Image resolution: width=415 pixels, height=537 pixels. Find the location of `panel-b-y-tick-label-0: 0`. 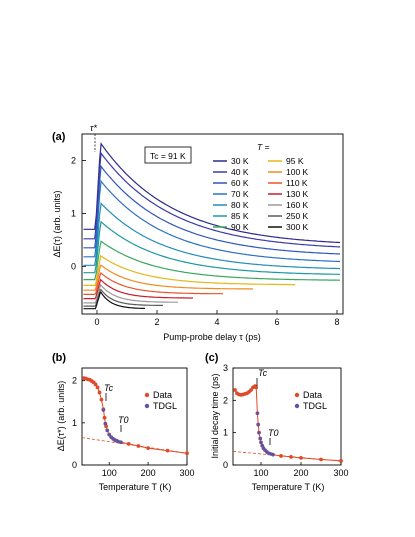

panel-b-y-tick-label-0: 0 is located at coordinates (74, 465).